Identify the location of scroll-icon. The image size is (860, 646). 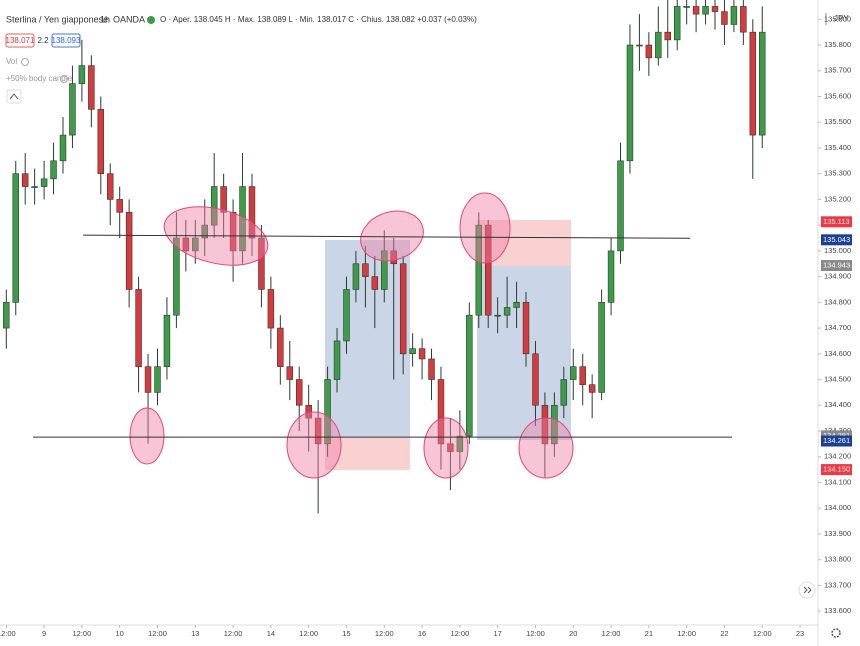
(807, 590).